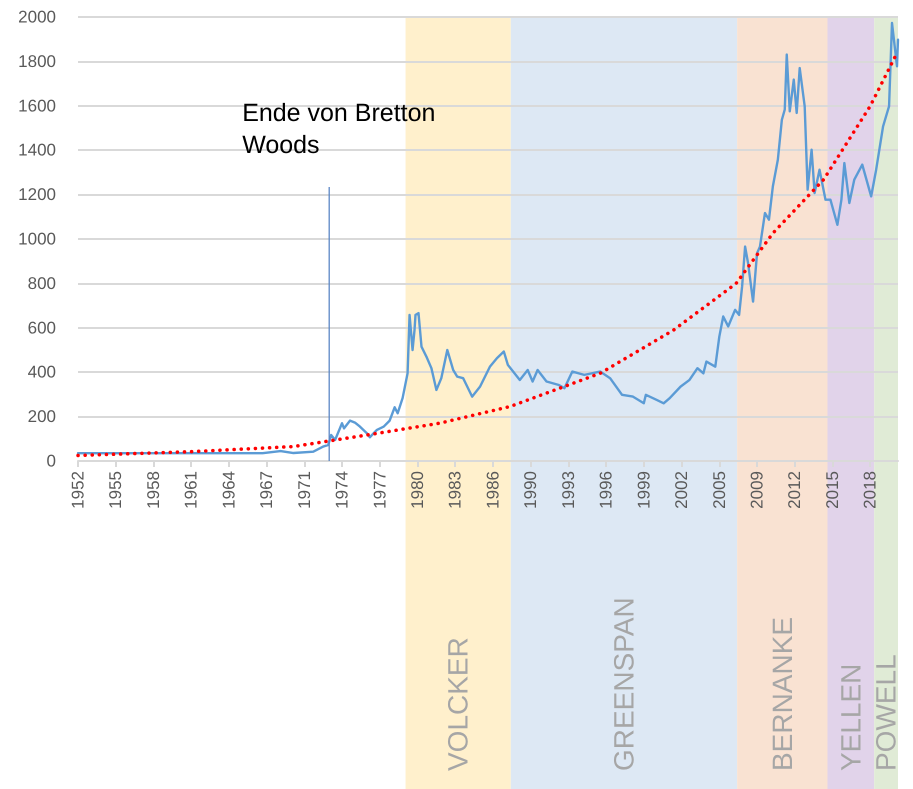 This screenshot has height=789, width=913. I want to click on x-tick-label: 2018, so click(870, 490).